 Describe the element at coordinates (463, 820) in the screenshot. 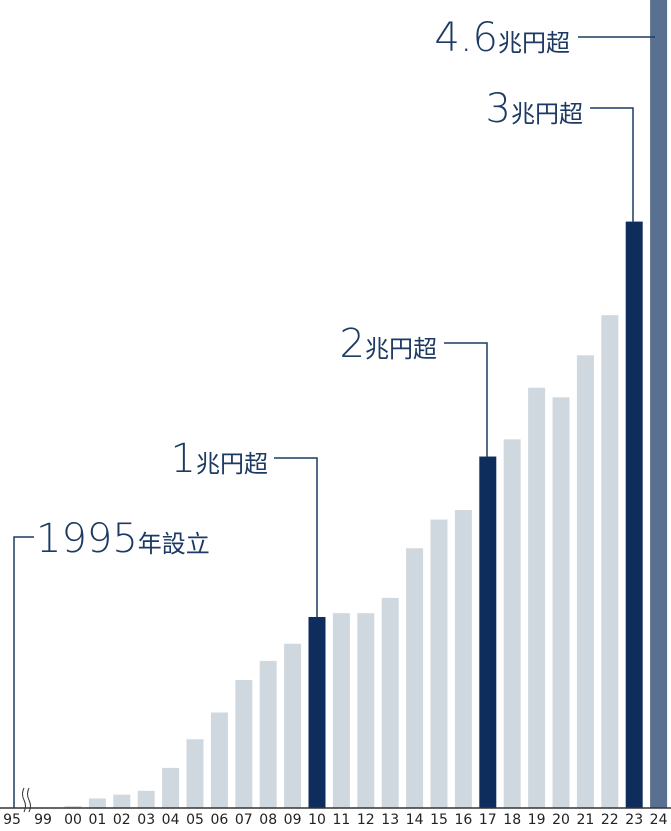

I see `x-tick-label: 16` at that location.